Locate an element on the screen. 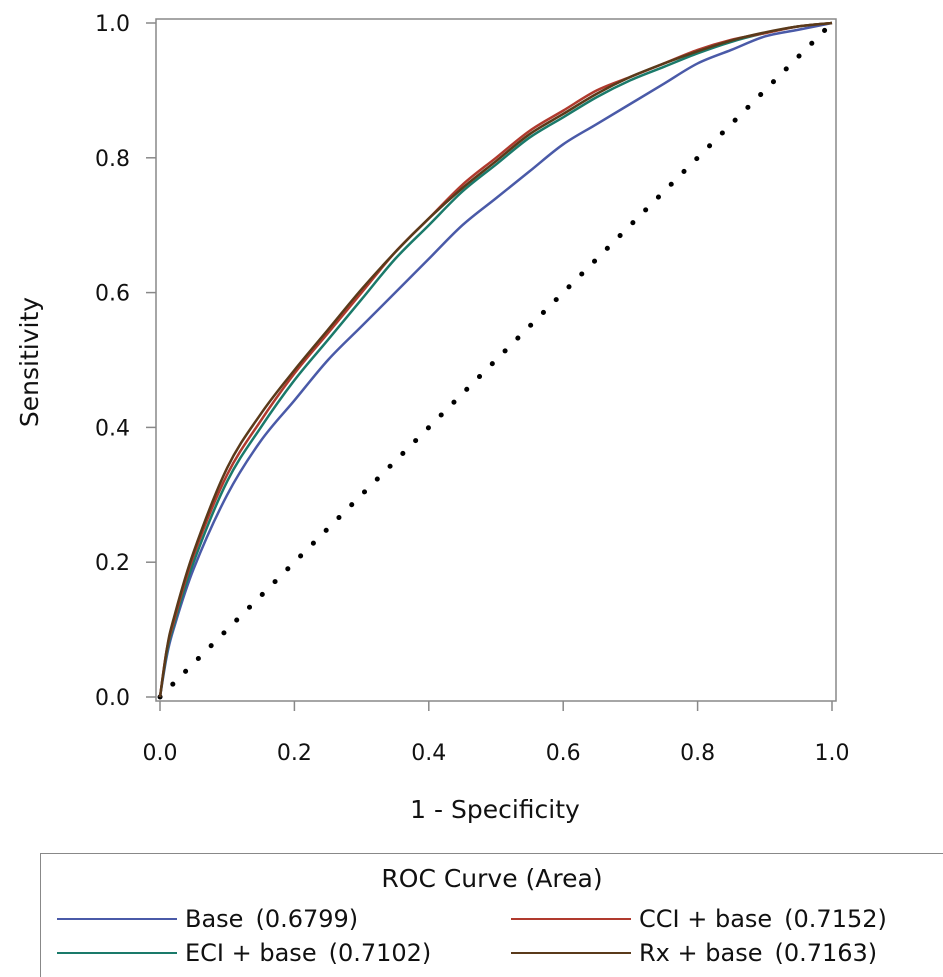 The image size is (943, 977). legend-item-eci: ECI + base (0.7102) is located at coordinates (244, 953).